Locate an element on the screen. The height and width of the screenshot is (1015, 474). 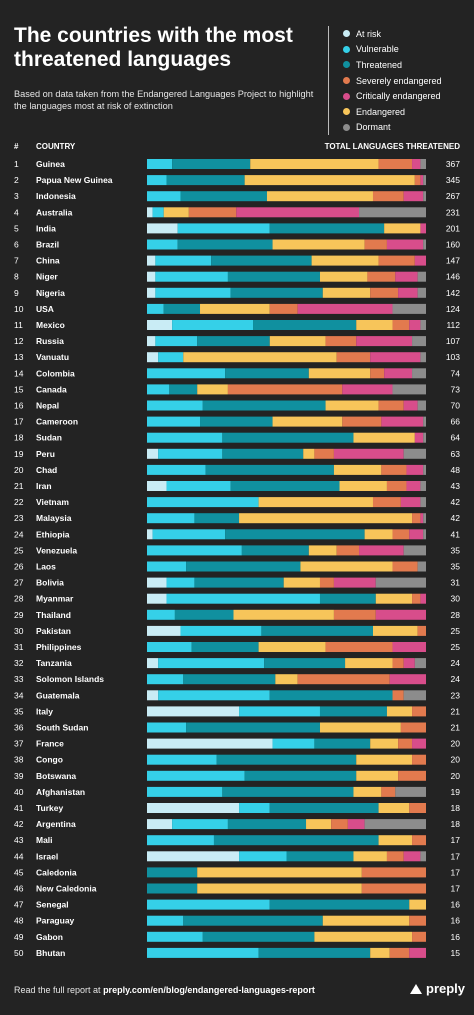
row-total: 16 is located at coordinates (456, 921).